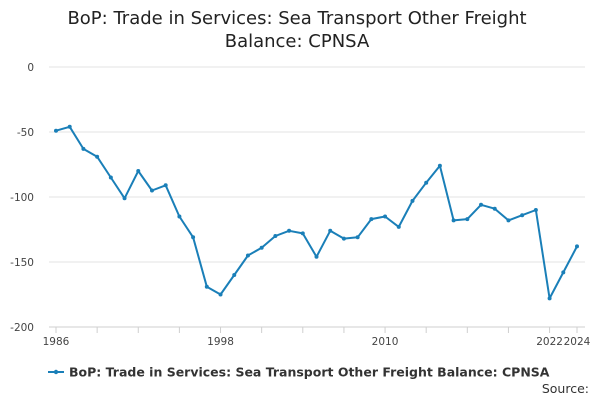 Image resolution: width=600 pixels, height=400 pixels. What do you see at coordinates (317, 342) in the screenshot?
I see `x-axis-tick-labels: 1986 1998 2010 2022 2024` at bounding box center [317, 342].